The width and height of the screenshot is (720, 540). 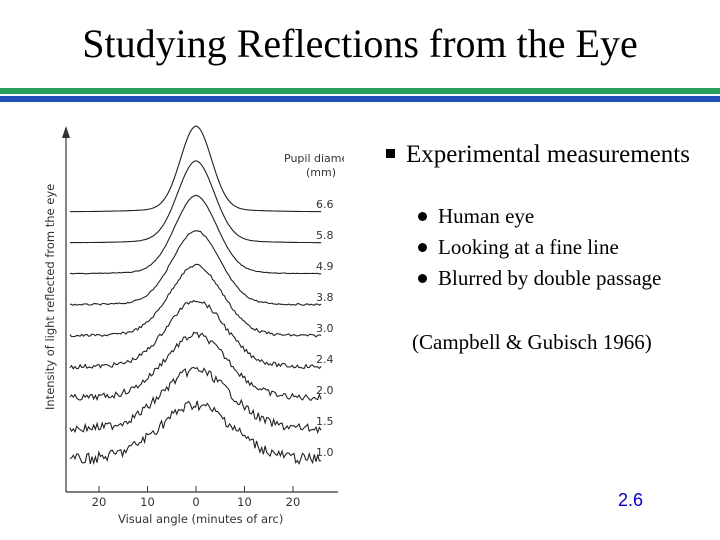 What do you see at coordinates (528, 247) in the screenshot?
I see `sub-bullet-text: Looking at a fine line` at bounding box center [528, 247].